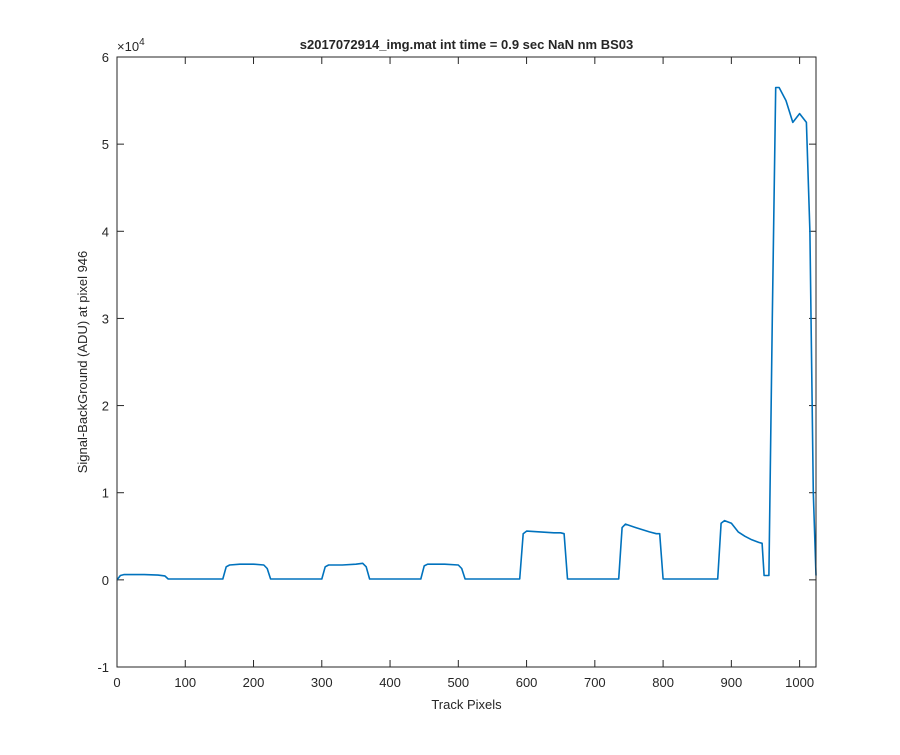 This screenshot has height=755, width=900. Describe the element at coordinates (105, 144) in the screenshot. I see `y-tick-label: 5` at that location.